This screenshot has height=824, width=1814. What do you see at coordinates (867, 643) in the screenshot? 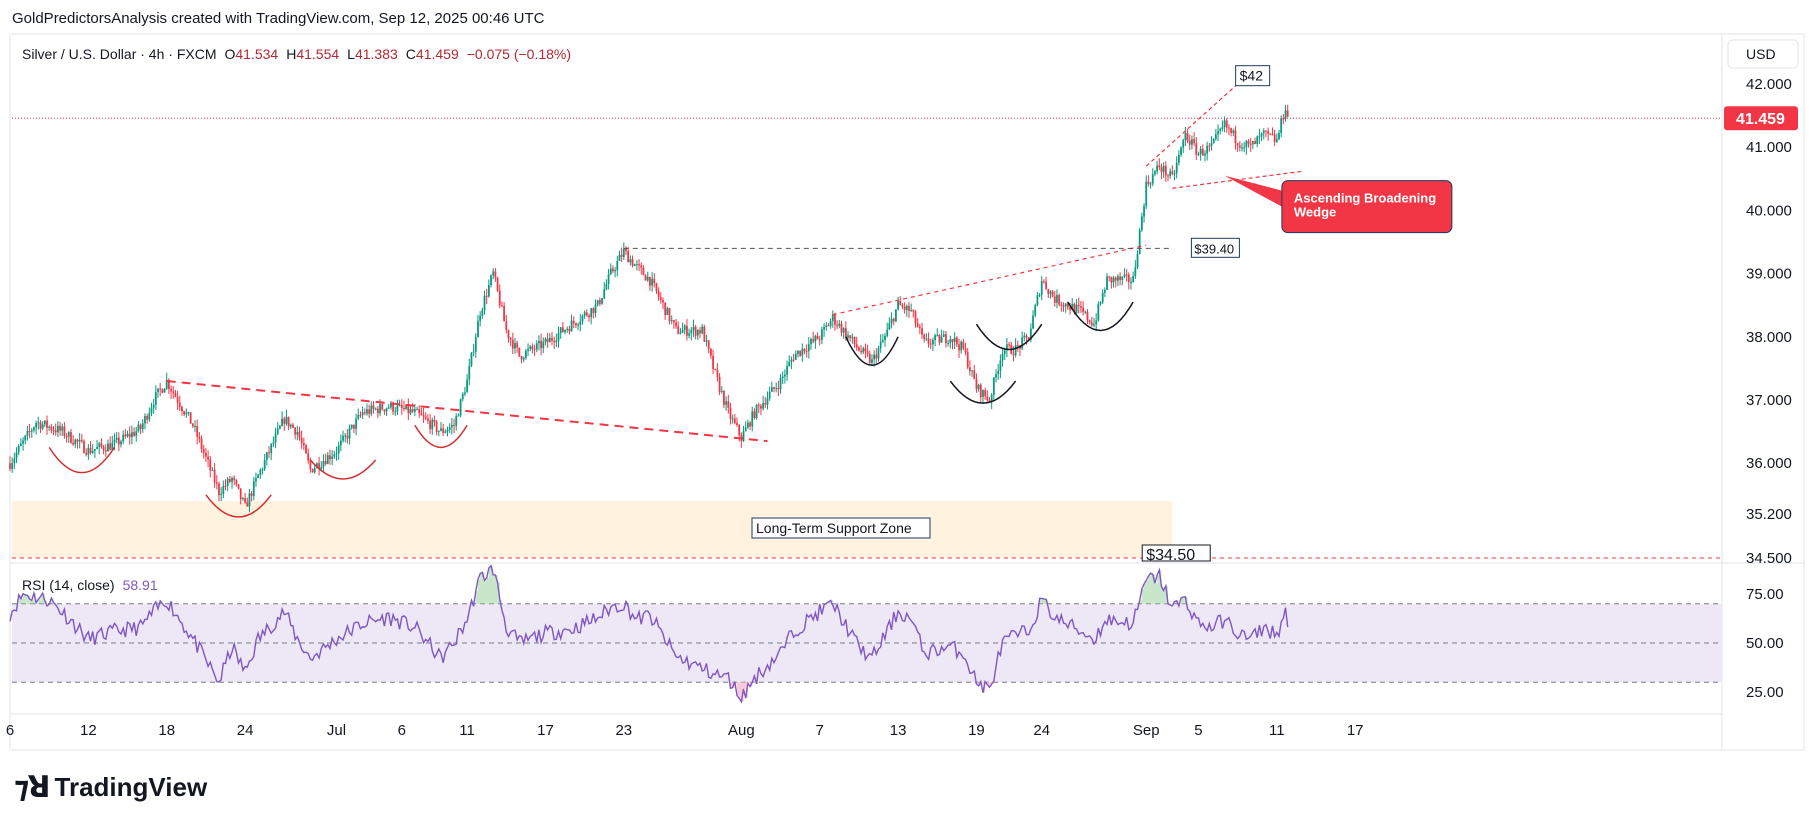
I see `rsi-levels` at bounding box center [867, 643].